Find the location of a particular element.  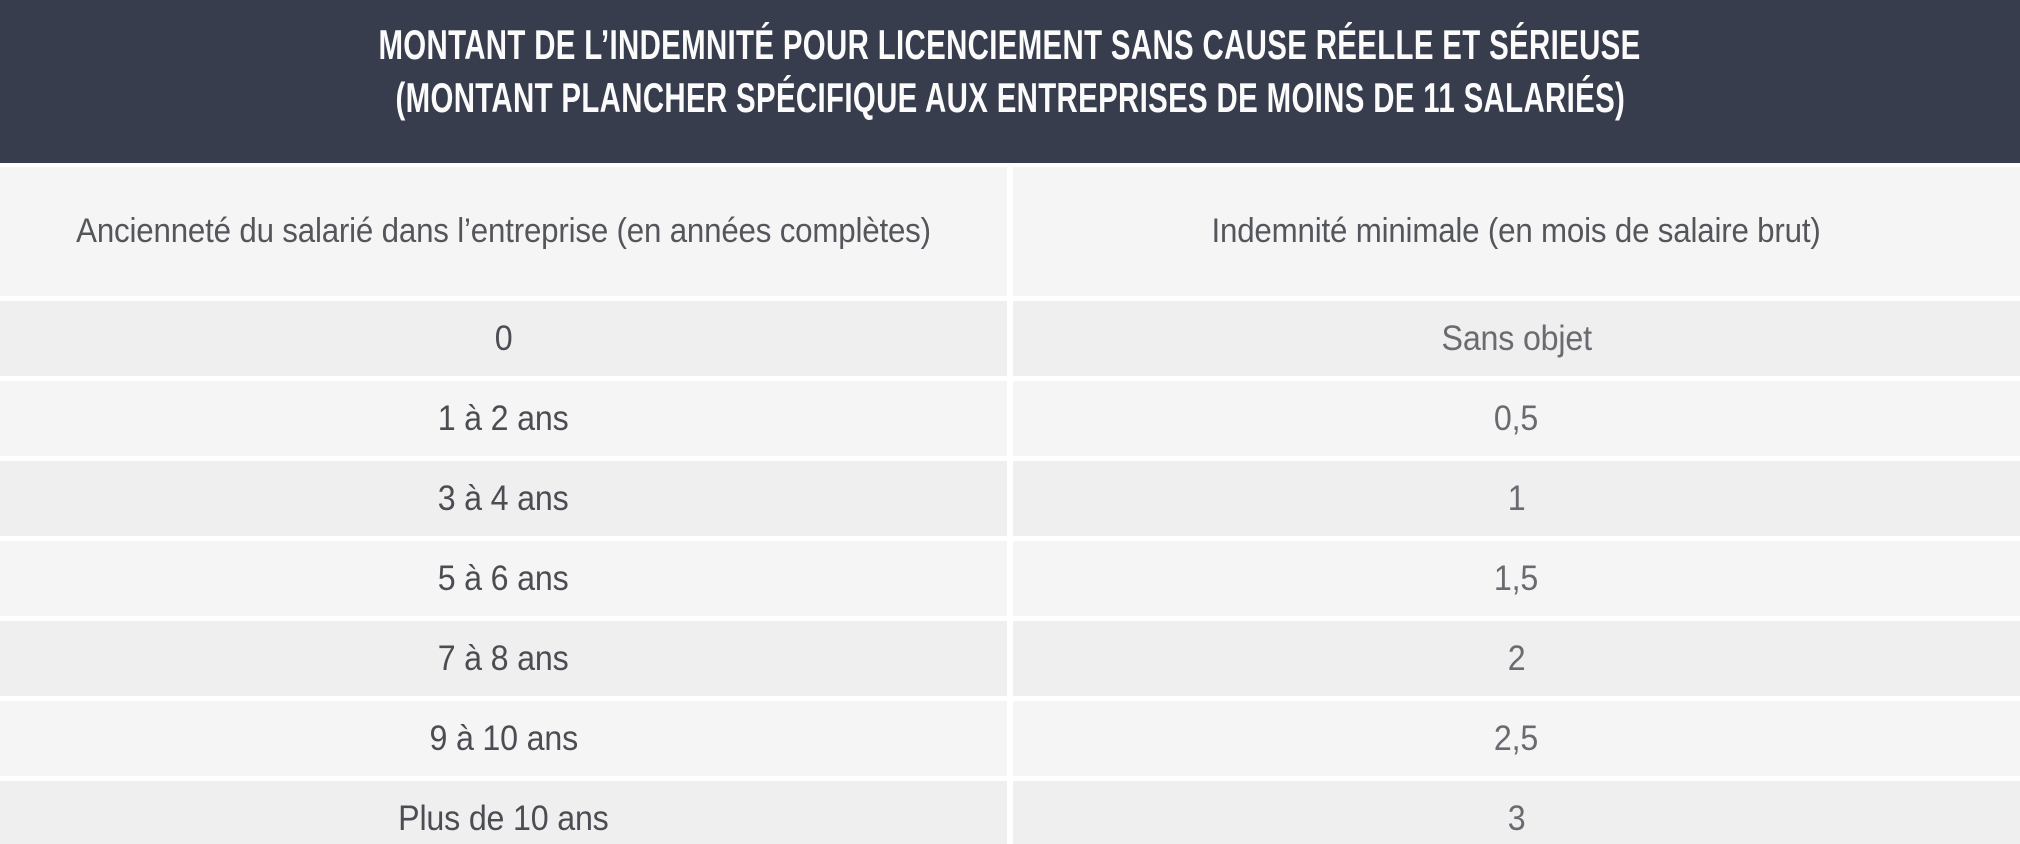

seniority-cell: 0 is located at coordinates (503, 338).